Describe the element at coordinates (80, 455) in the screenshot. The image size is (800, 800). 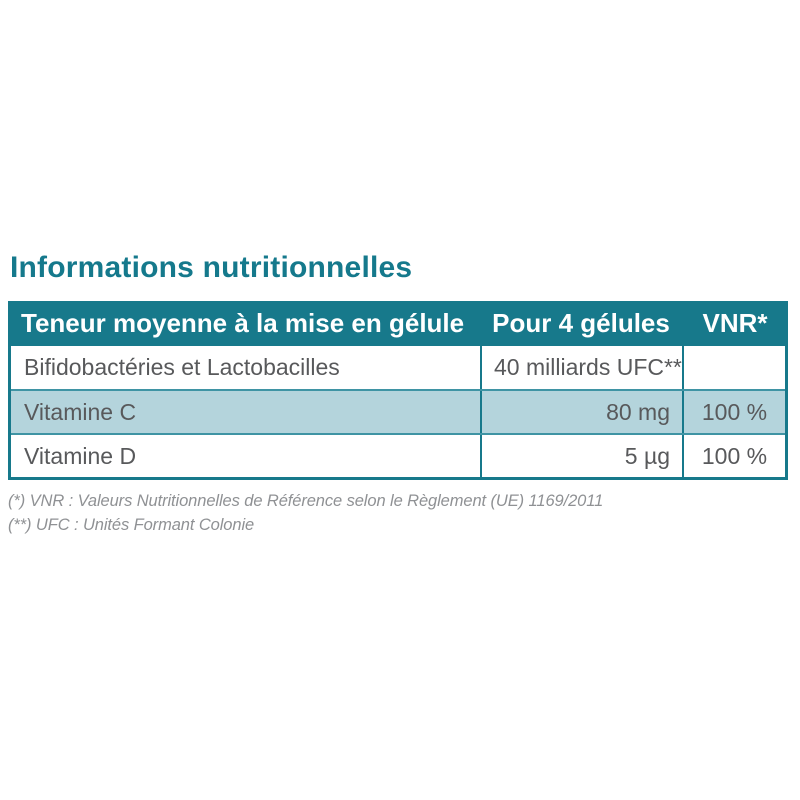
I see `ingredient-name: Vitamine D` at that location.